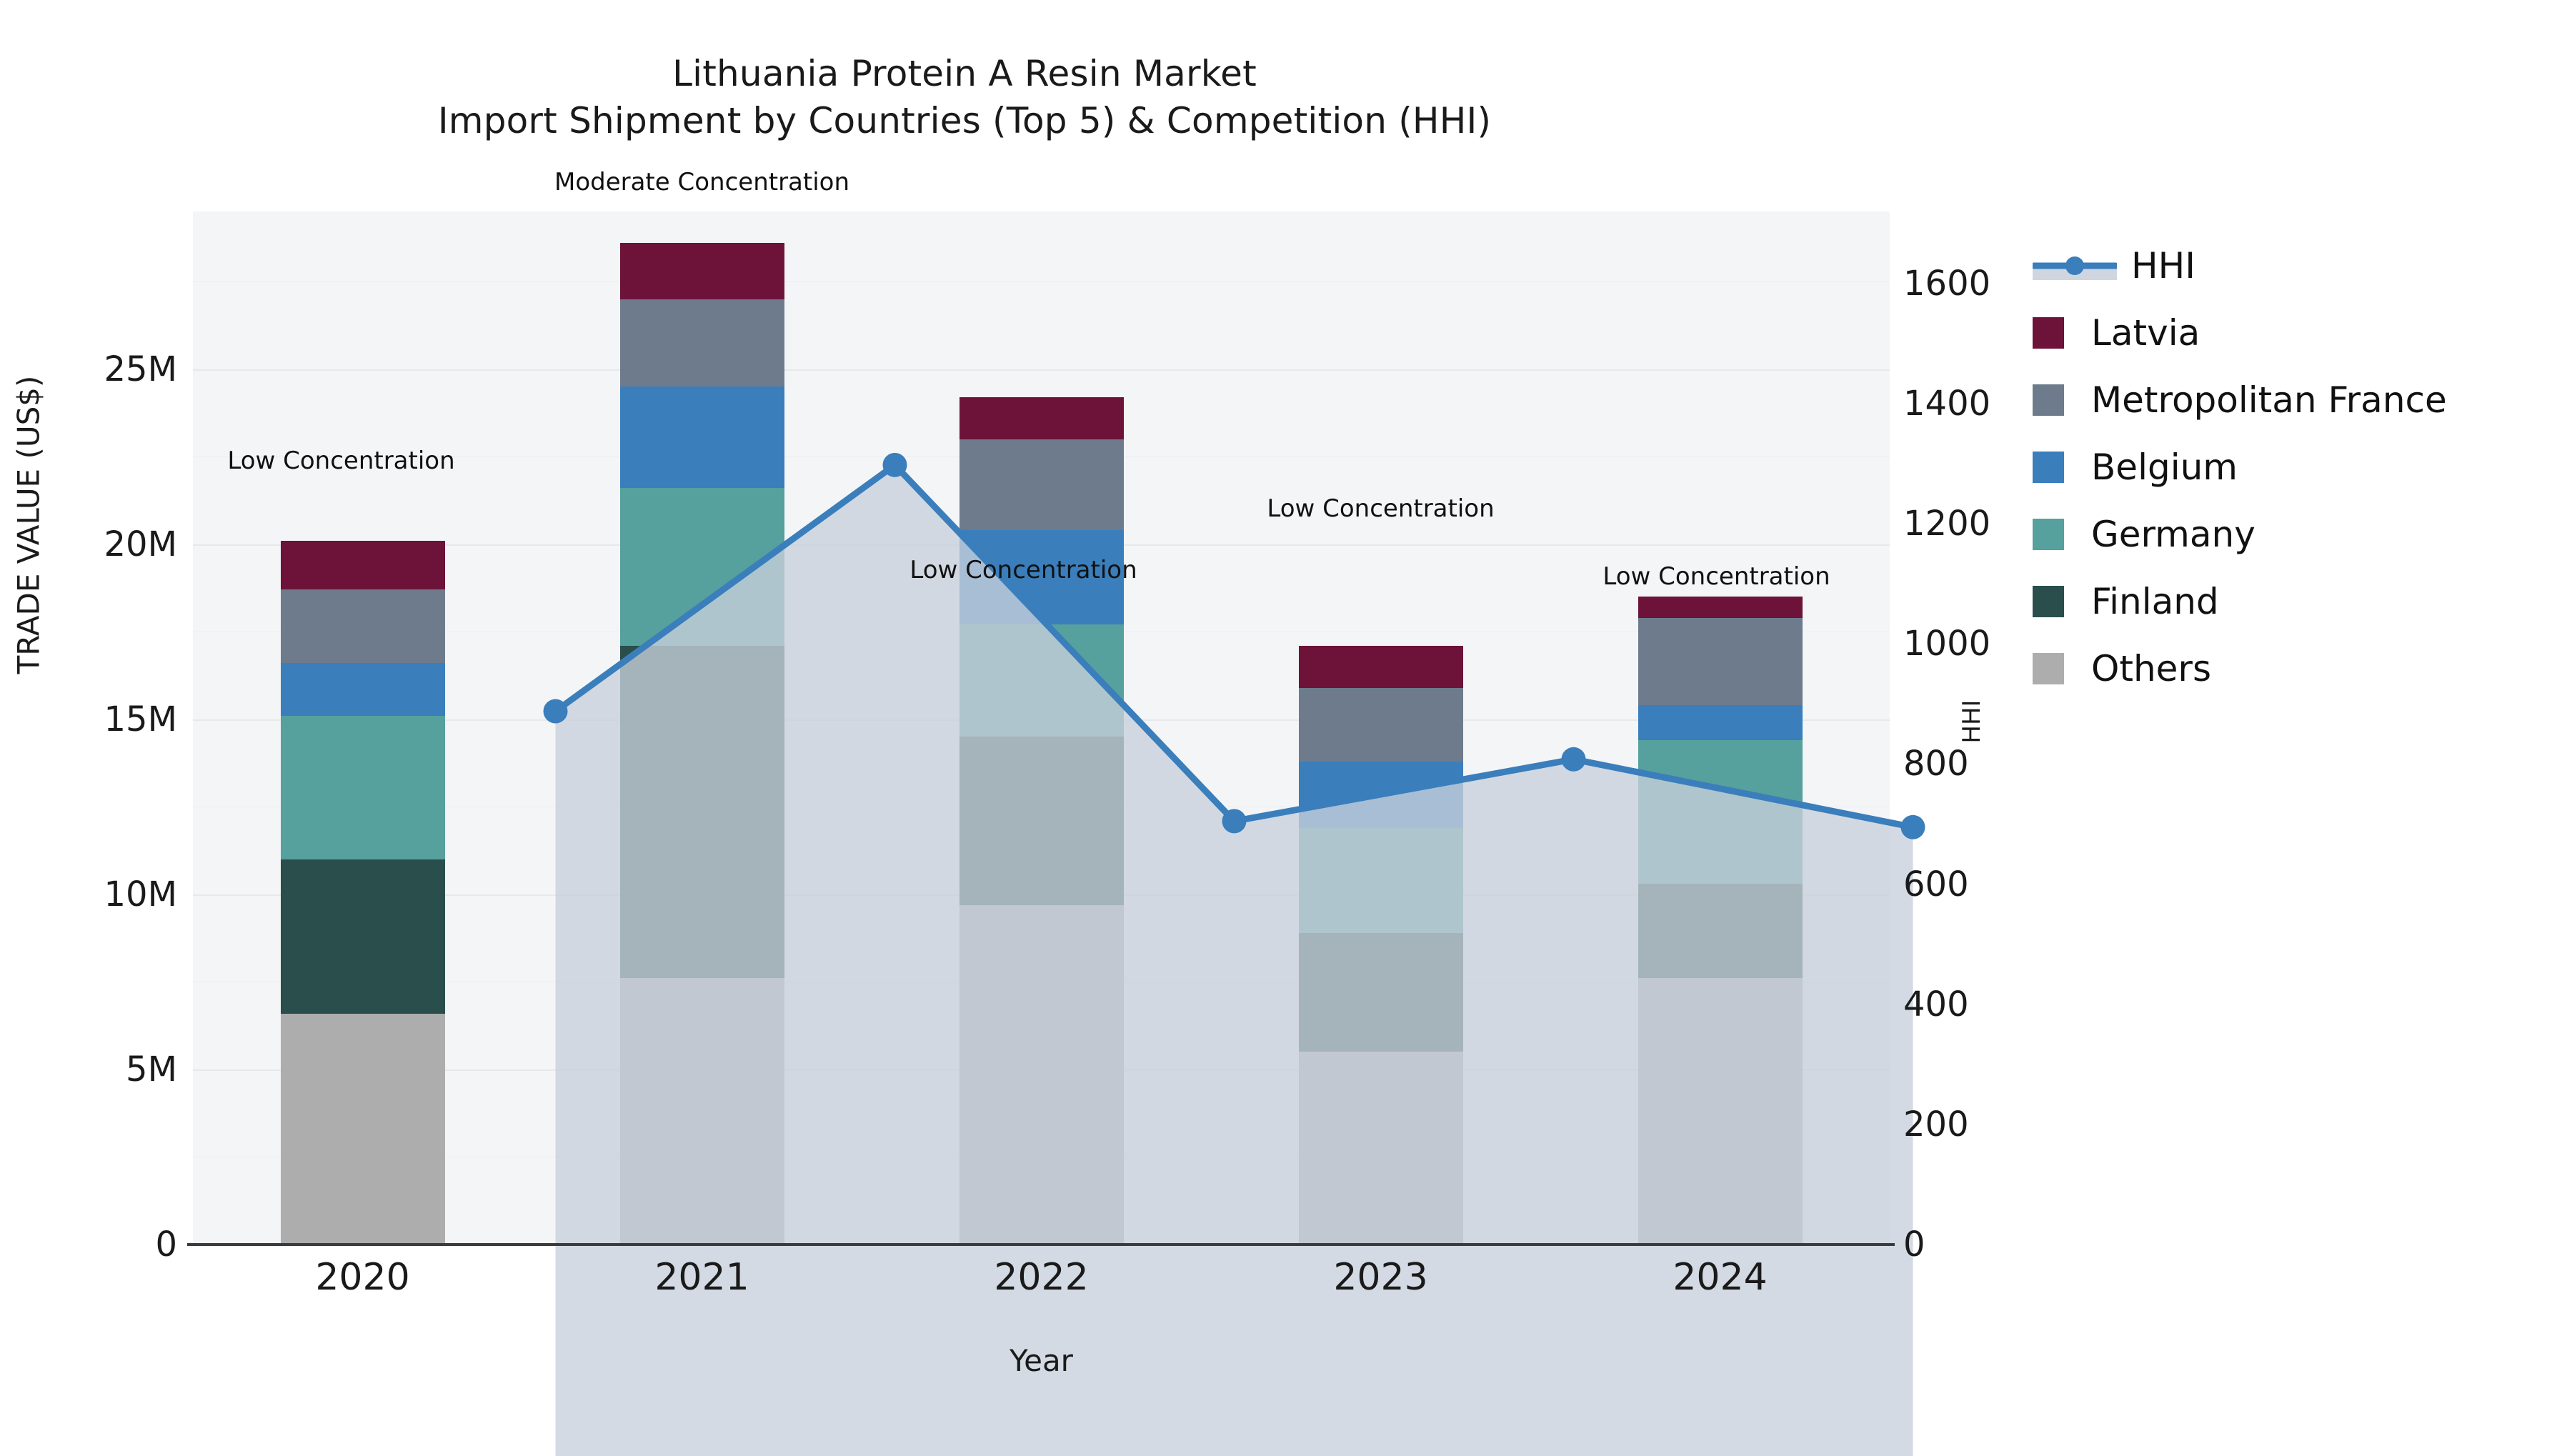 The height and width of the screenshot is (1456, 2572). I want to click on legend-item: Metropolitan France, so click(2297, 400).